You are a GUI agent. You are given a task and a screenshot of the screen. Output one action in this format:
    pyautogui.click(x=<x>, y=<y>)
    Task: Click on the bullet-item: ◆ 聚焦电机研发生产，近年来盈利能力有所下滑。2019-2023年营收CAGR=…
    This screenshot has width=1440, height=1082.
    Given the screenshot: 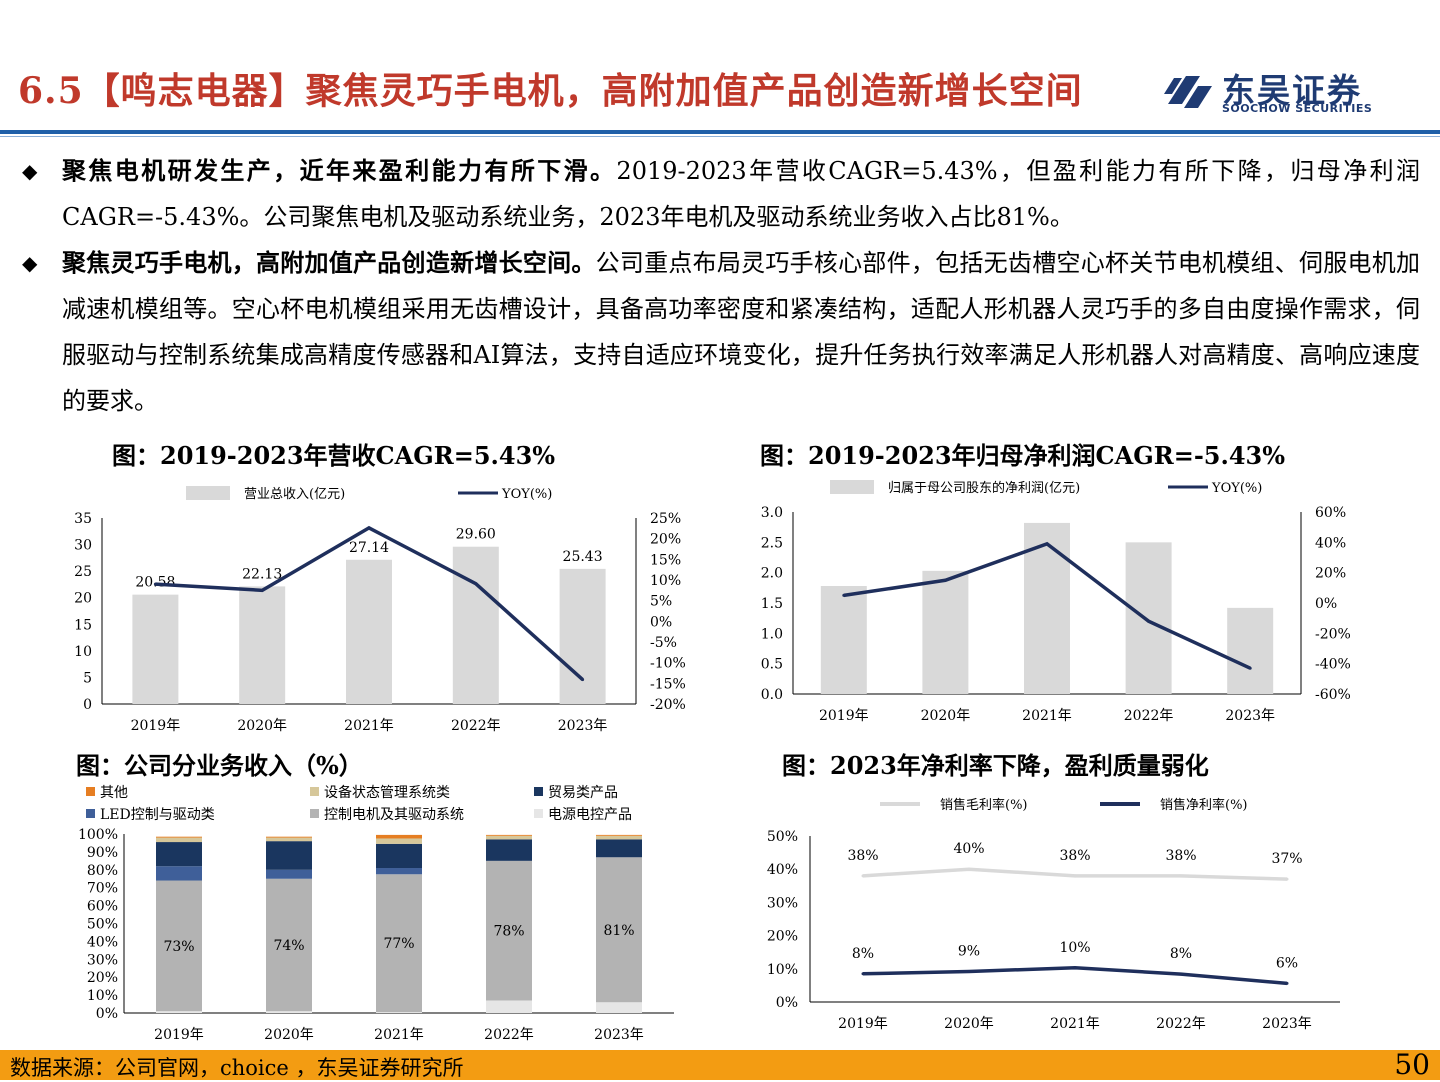 What is the action you would take?
    pyautogui.click(x=720, y=194)
    